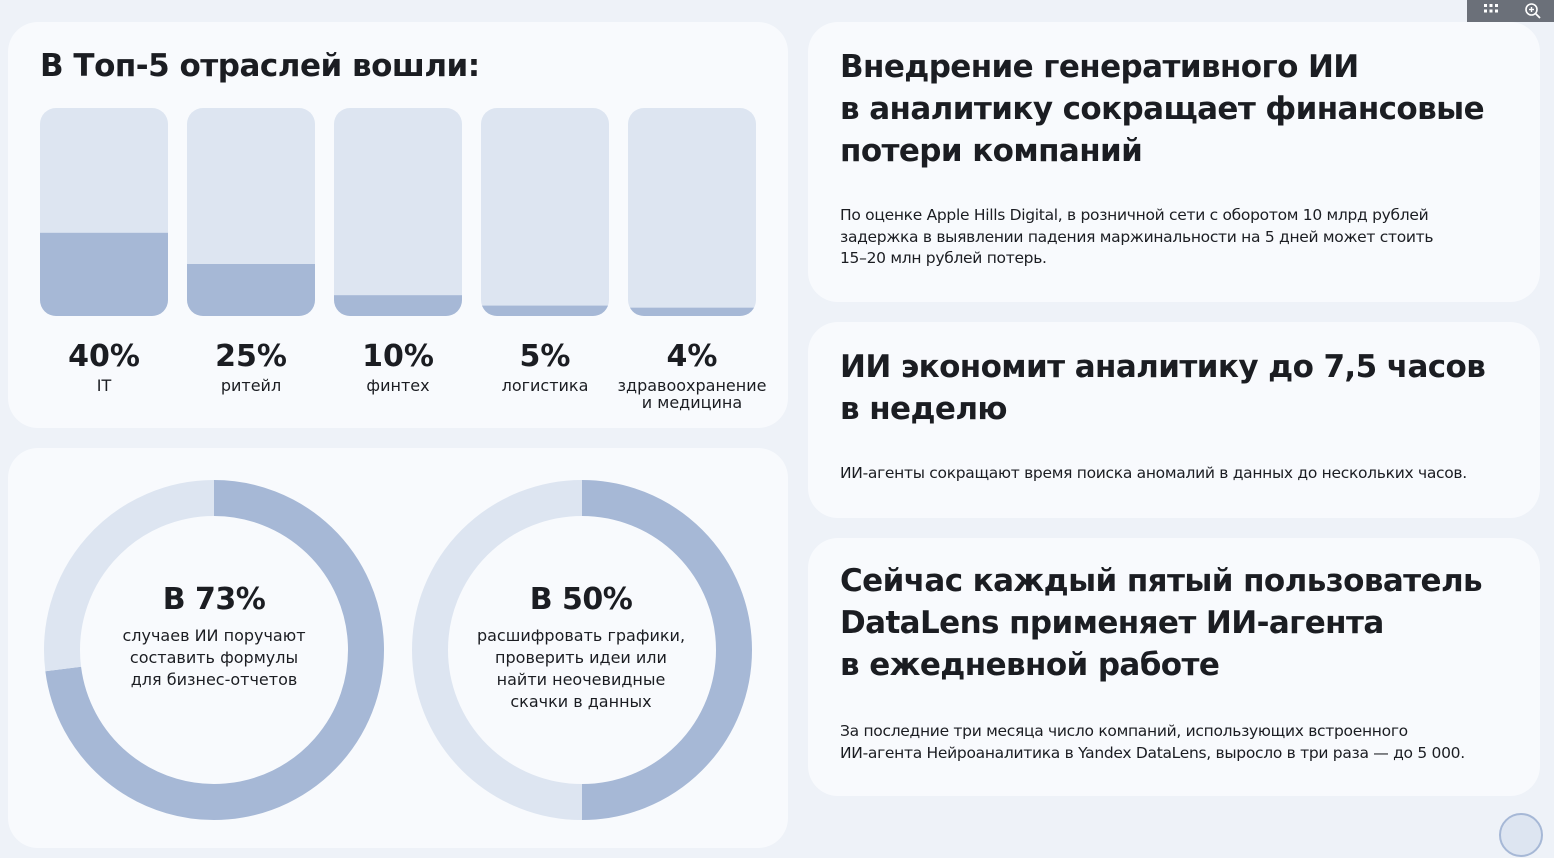 Image resolution: width=1554 pixels, height=858 pixels. Describe the element at coordinates (214, 599) in the screenshot. I see `donut-1-value: В 73%` at that location.